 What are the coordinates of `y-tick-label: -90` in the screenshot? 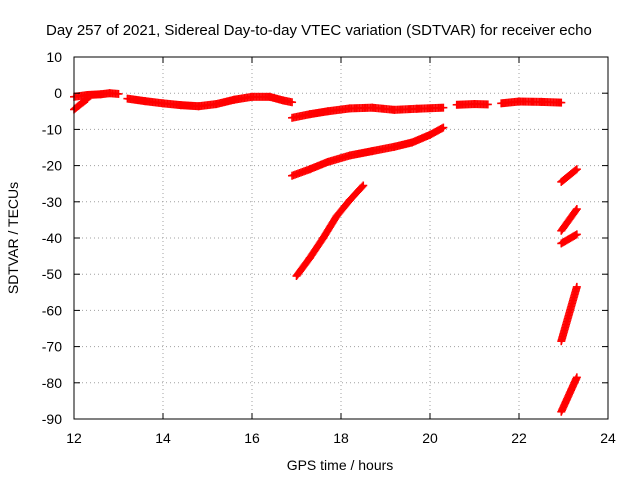 It's located at (52, 419).